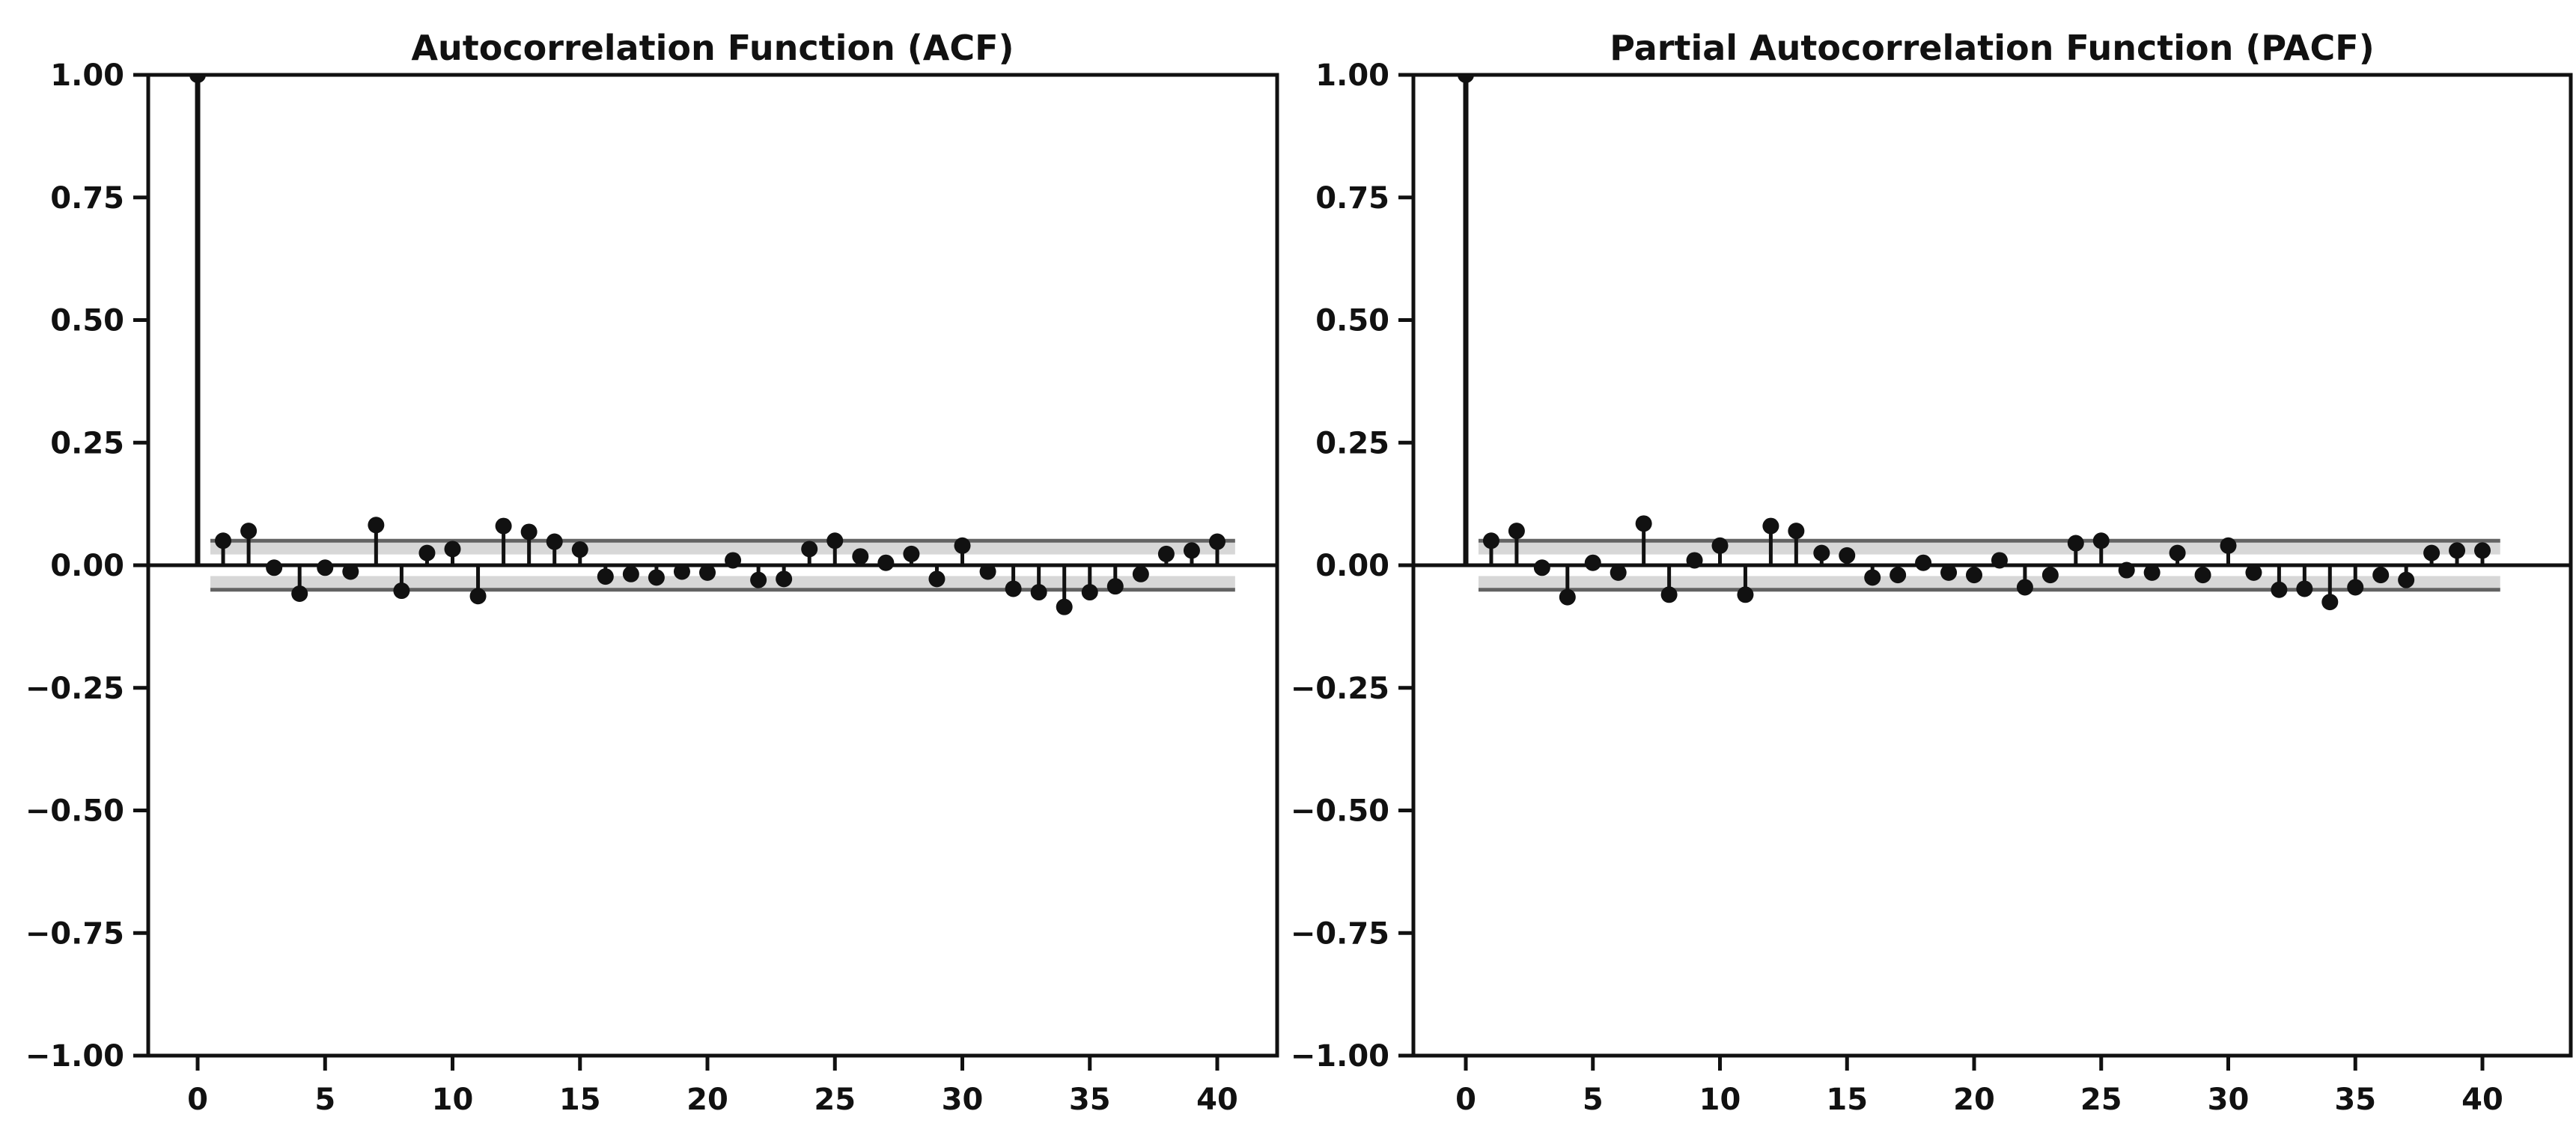  I want to click on x-tick-label: 10, so click(453, 1100).